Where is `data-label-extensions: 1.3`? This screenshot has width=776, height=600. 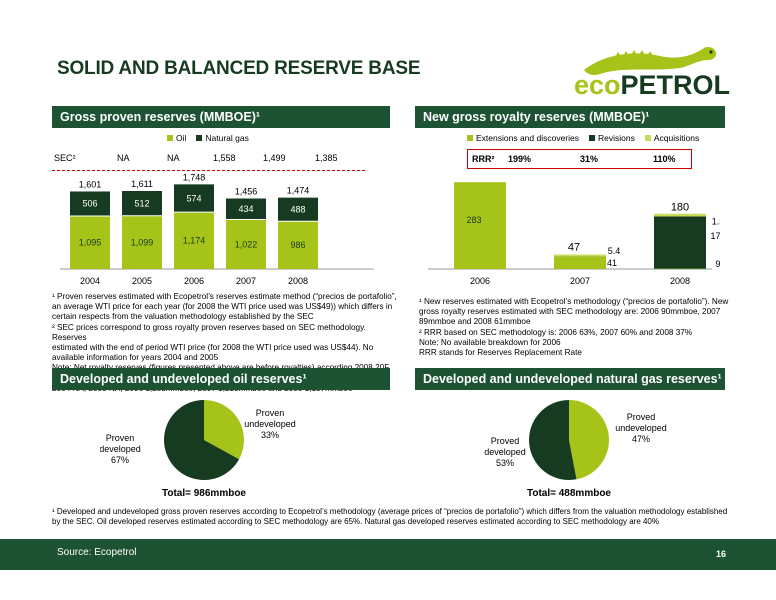
data-label-extensions: 1.3 is located at coordinates (716, 222).